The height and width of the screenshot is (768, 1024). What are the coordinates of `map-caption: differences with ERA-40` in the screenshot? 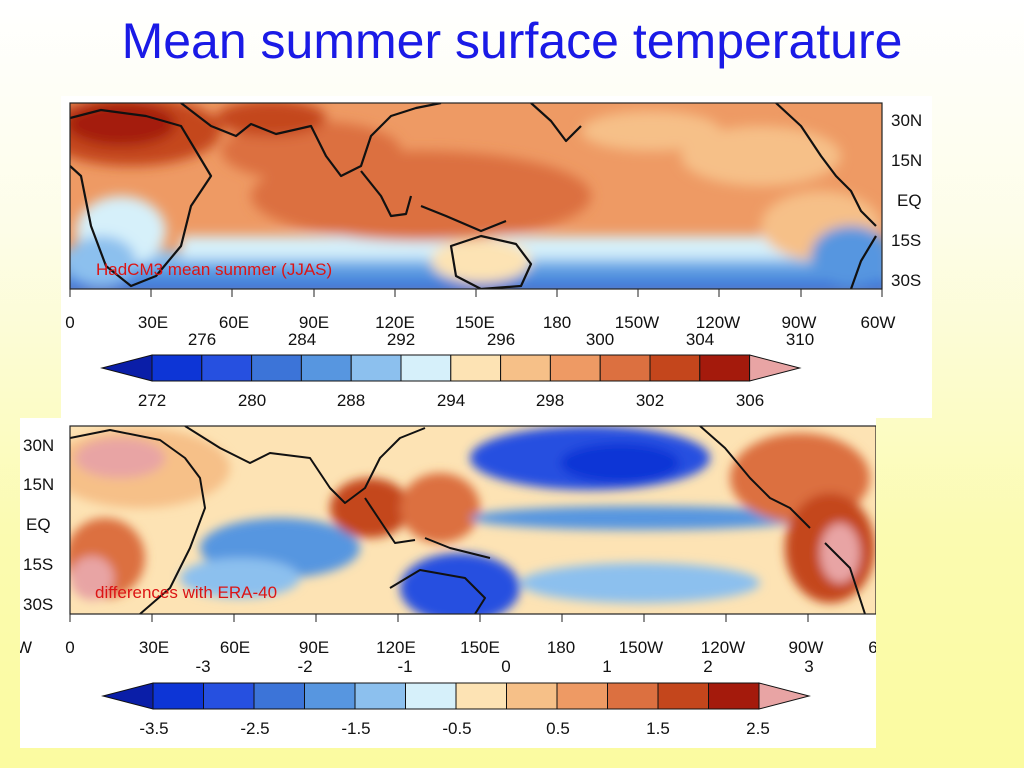 It's located at (186, 592).